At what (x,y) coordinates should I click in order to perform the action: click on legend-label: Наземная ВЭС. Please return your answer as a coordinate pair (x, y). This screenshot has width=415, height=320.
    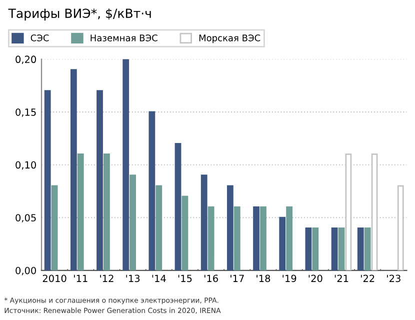
    Looking at the image, I should click on (124, 38).